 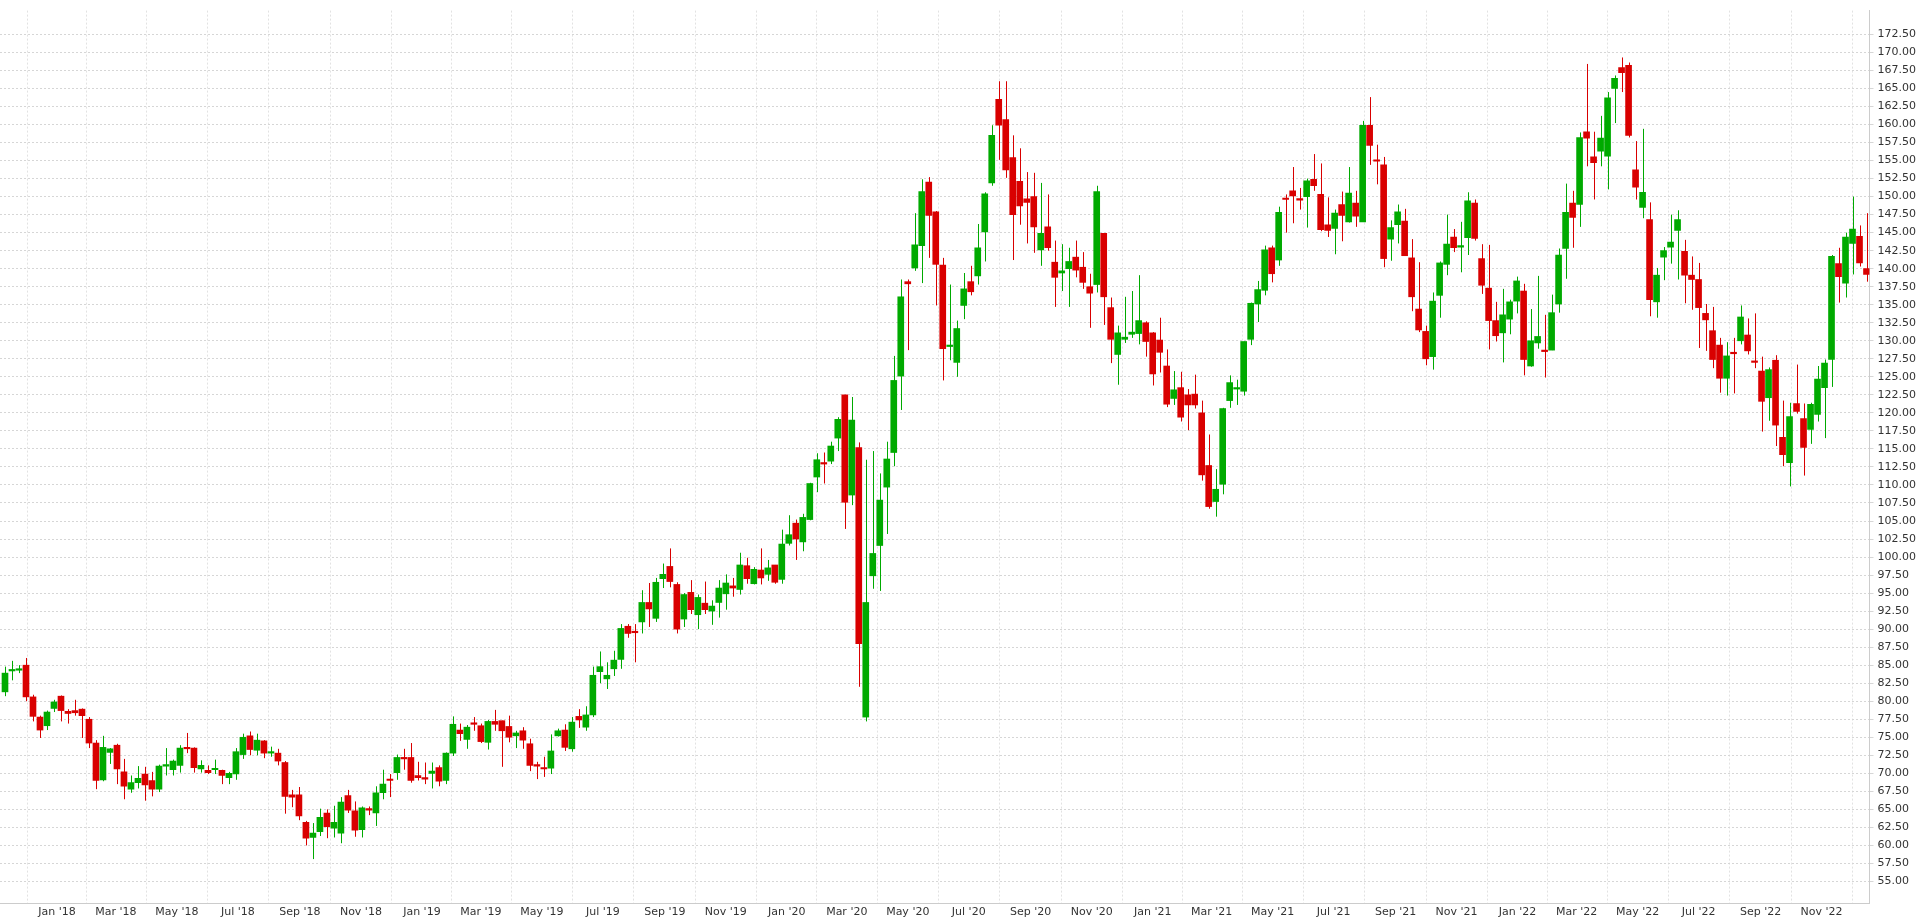 What do you see at coordinates (1893, 647) in the screenshot?
I see `y-tick-label: 87.50` at bounding box center [1893, 647].